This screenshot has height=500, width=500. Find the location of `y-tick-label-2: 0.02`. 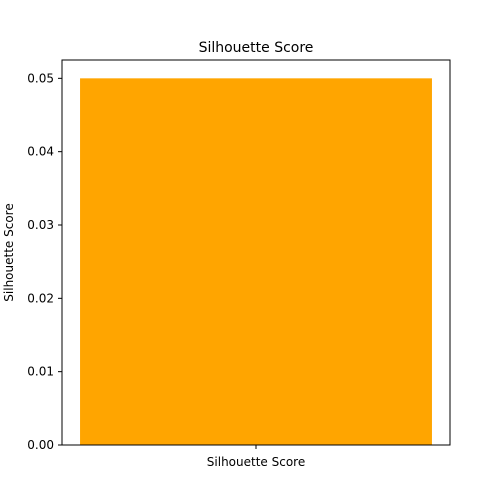

y-tick-label-2: 0.02 is located at coordinates (40, 298).